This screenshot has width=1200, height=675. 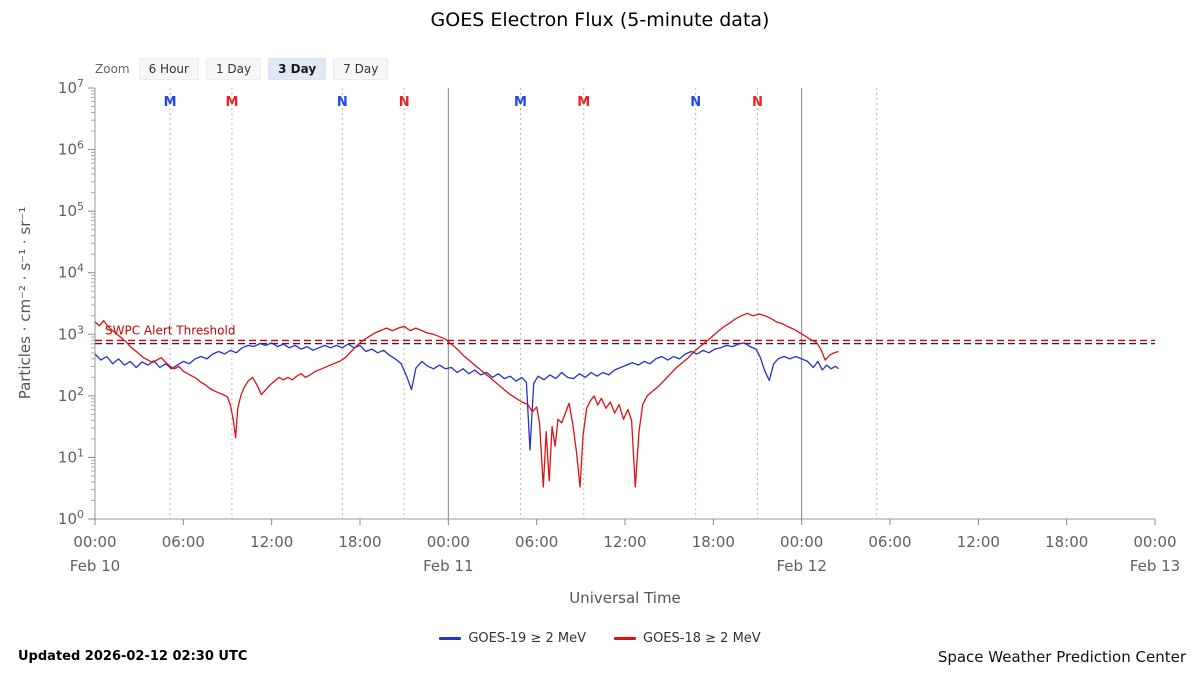 I want to click on y-axis-title: Particles · cm⁻² · s⁻¹ · sr⁻¹, so click(x=25, y=303).